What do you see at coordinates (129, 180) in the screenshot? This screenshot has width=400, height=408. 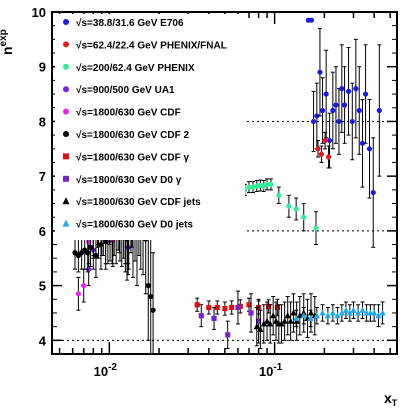 I see `legend-label: √s=1800/630 GeV D0 γ` at bounding box center [129, 180].